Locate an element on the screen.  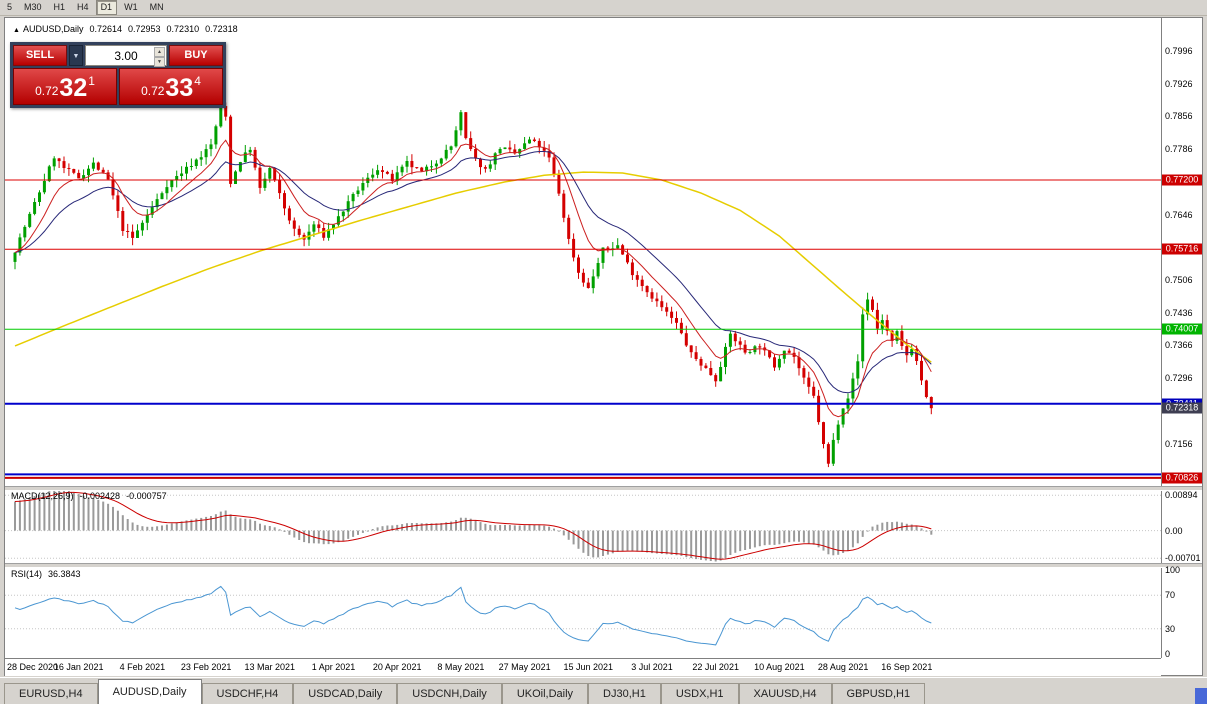
date-label: 4 Feb 2021 is located at coordinates (142, 667).